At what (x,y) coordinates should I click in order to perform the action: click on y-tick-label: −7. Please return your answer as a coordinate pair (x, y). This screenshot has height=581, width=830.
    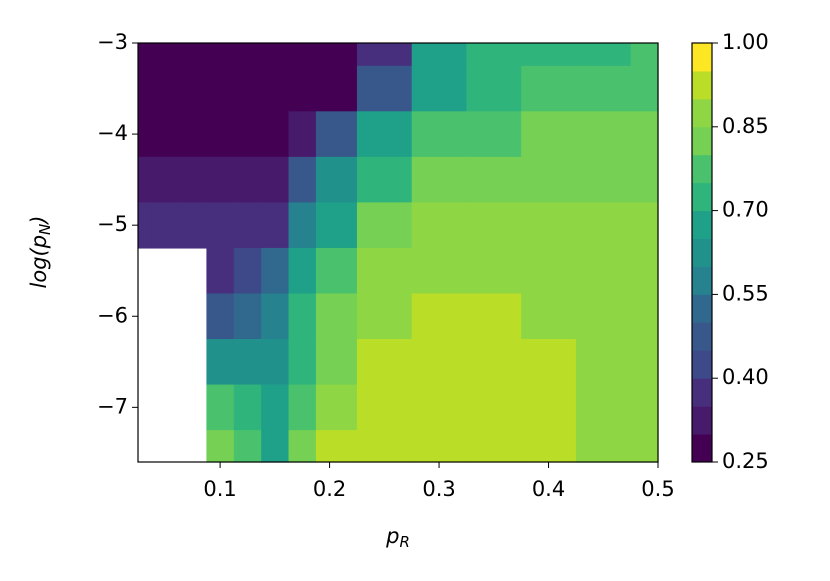
    Looking at the image, I should click on (112, 406).